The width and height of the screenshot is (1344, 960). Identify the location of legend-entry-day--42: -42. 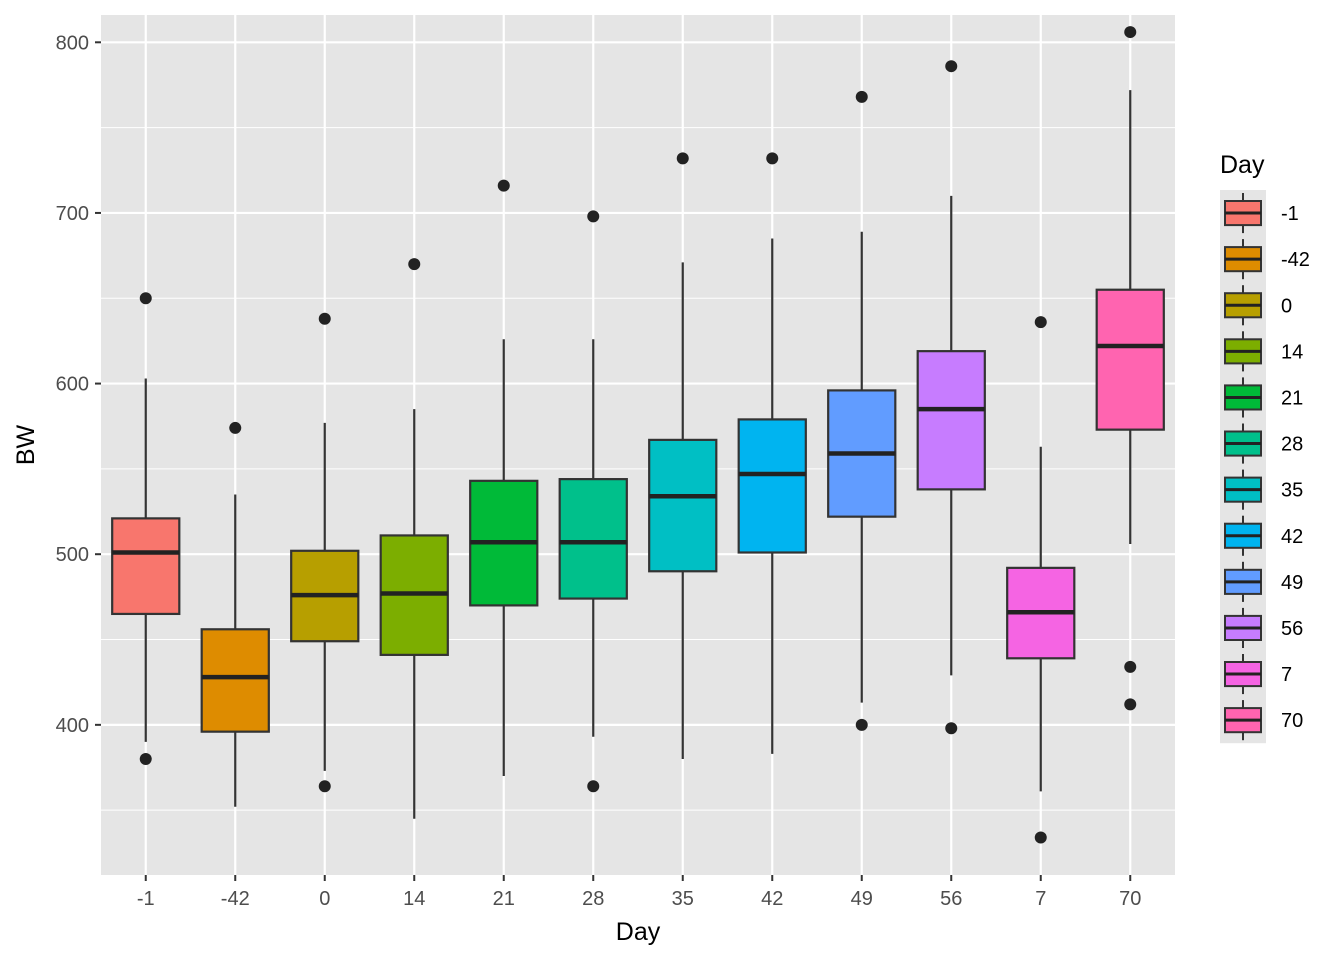
(1267, 259).